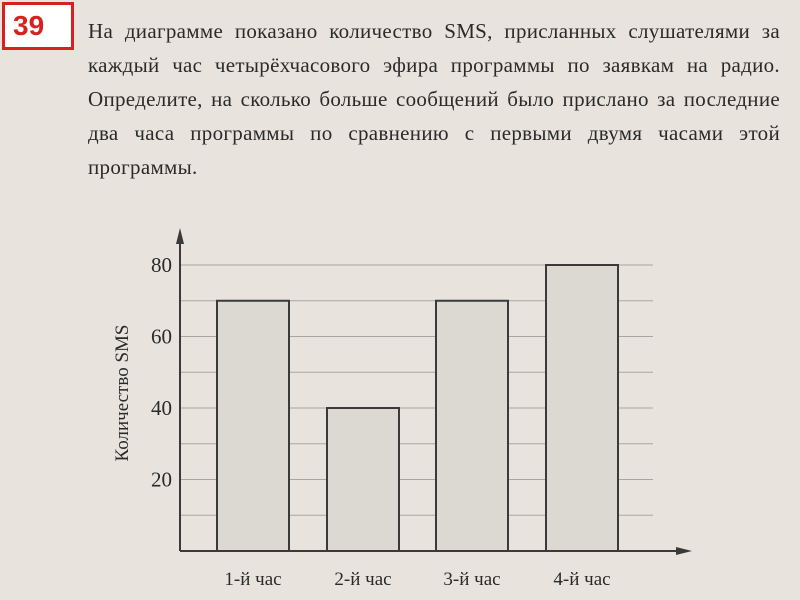  Describe the element at coordinates (581, 579) in the screenshot. I see `x-tick-label: 4-й час` at that location.